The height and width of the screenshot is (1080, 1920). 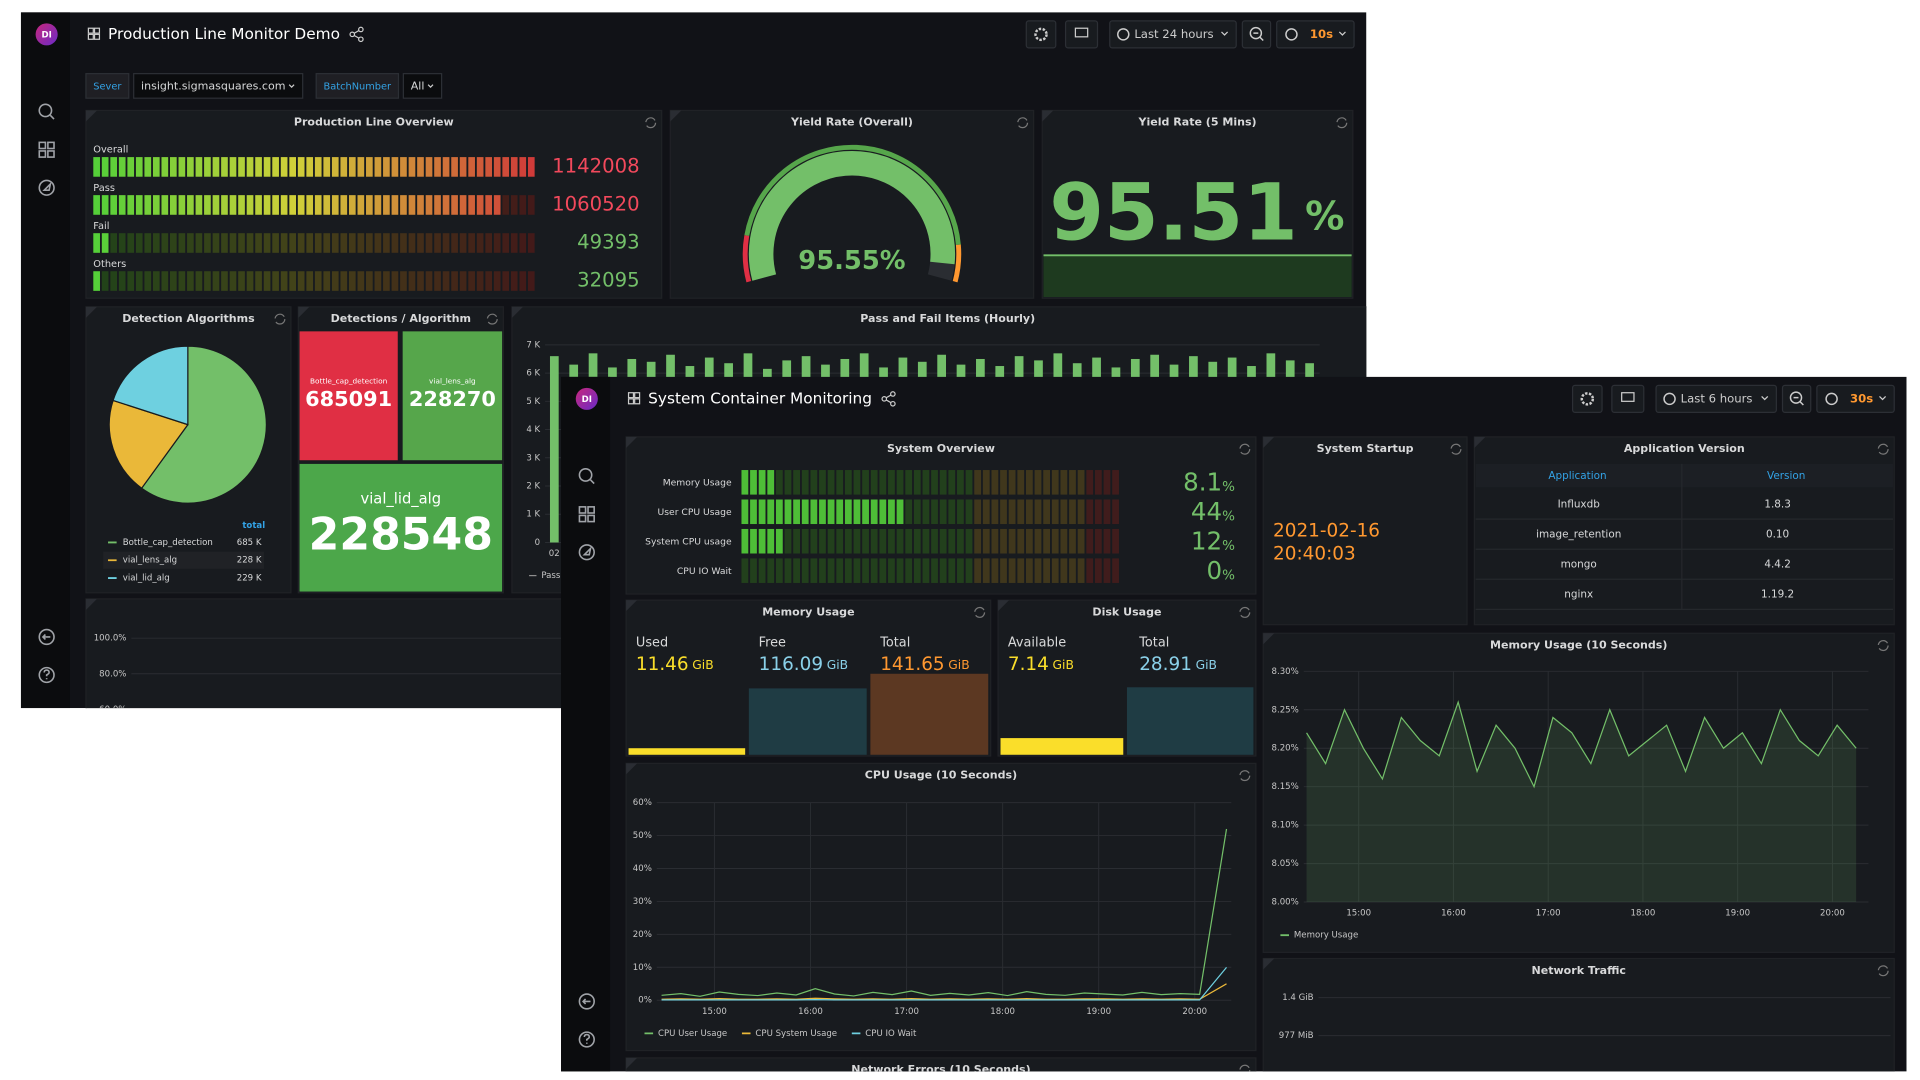 What do you see at coordinates (224, 34) in the screenshot?
I see `dashboard-title: Production Line Monitor Demo` at bounding box center [224, 34].